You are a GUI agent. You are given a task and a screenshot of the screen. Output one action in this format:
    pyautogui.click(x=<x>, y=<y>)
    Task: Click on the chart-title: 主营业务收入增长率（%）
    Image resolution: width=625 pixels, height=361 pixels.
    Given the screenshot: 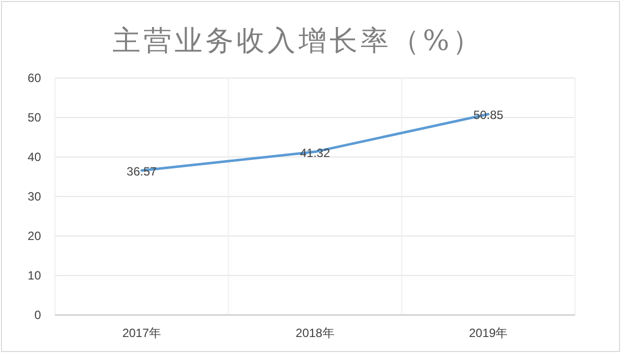 What is the action you would take?
    pyautogui.click(x=298, y=40)
    